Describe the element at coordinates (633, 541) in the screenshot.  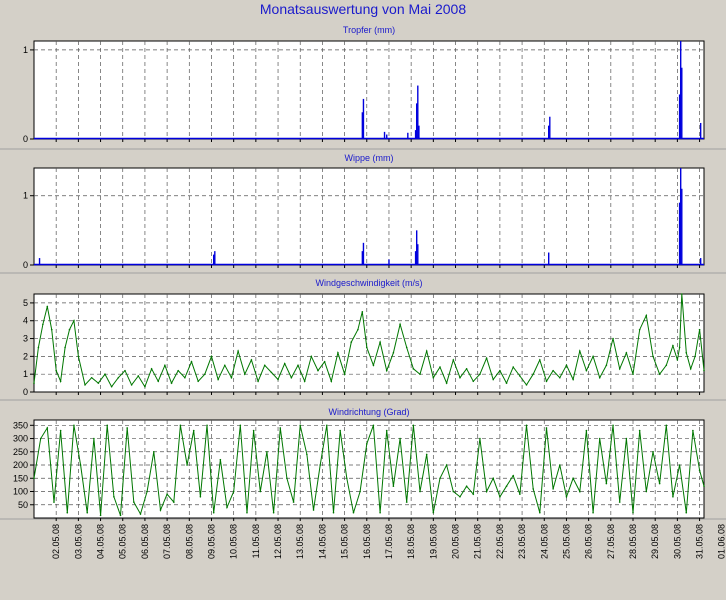
I see `x-tick-label: 28.05.08` at that location.